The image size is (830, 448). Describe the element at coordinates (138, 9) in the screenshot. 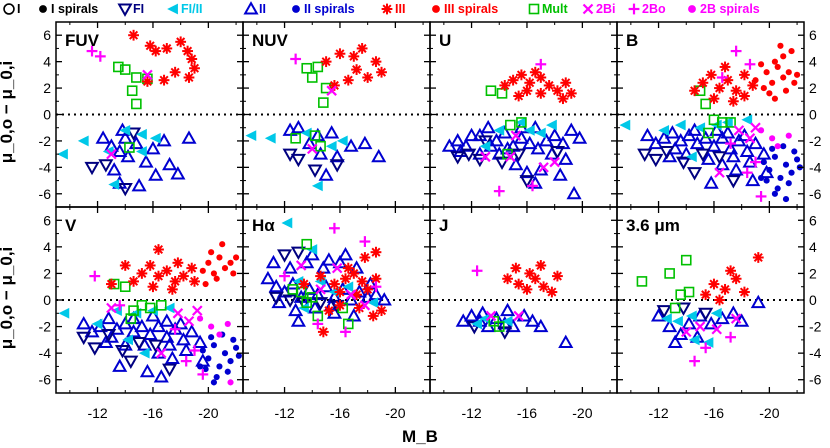

I see `legend-label-fi: FI` at that location.